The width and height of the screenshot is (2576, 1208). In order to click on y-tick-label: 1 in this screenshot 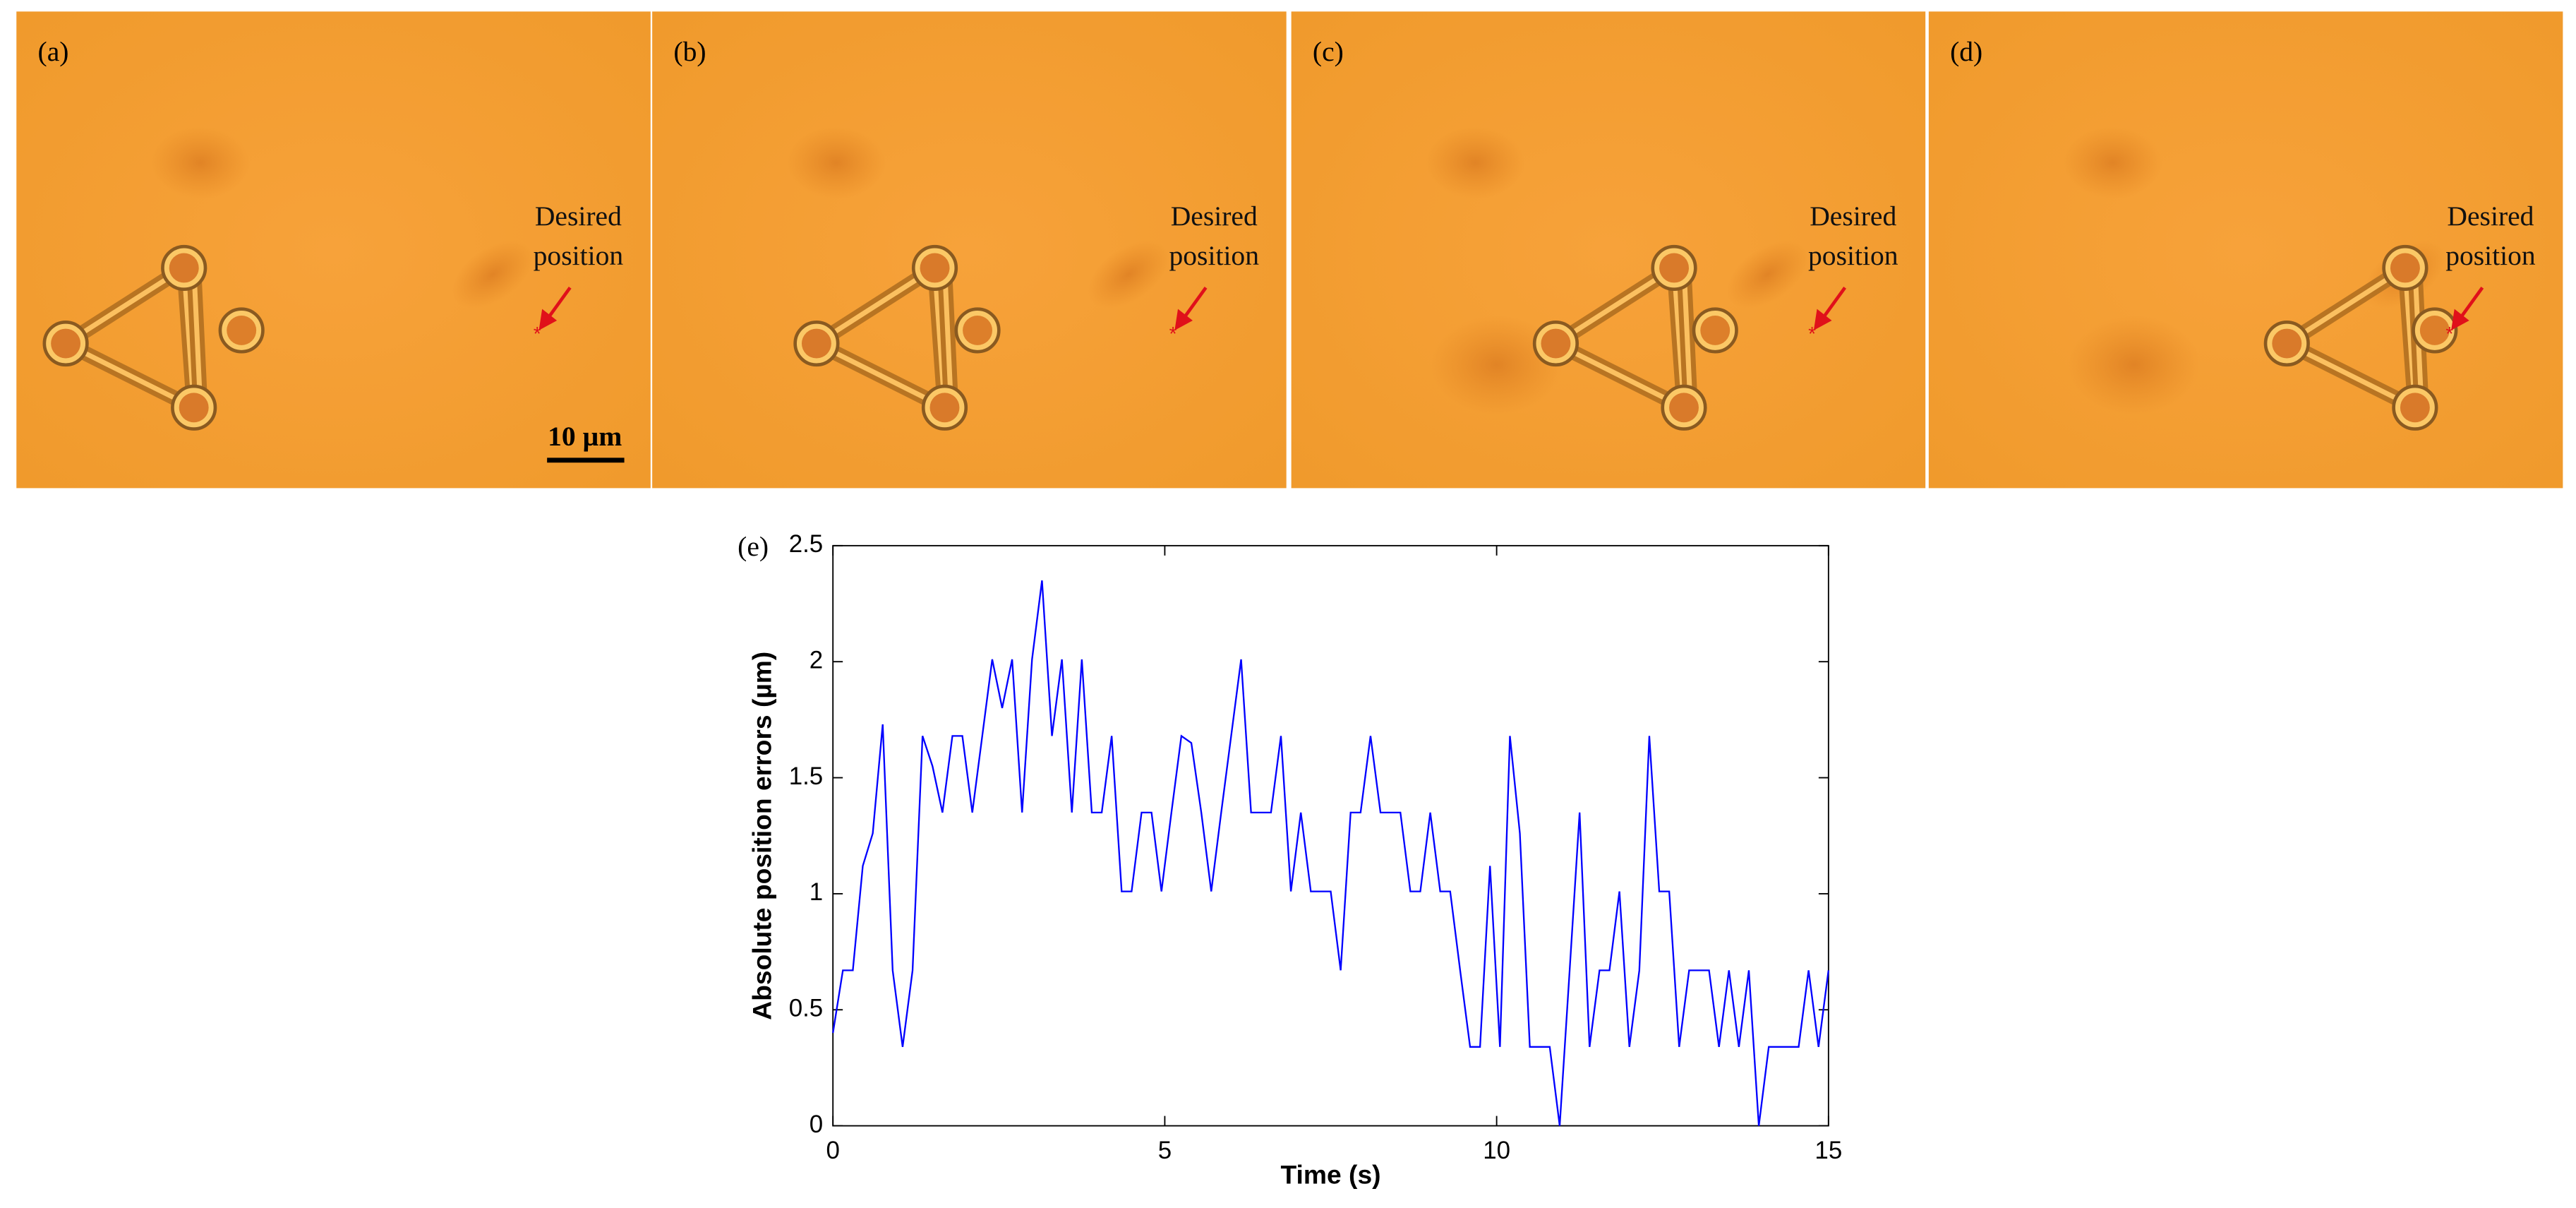, I will do `click(816, 892)`.